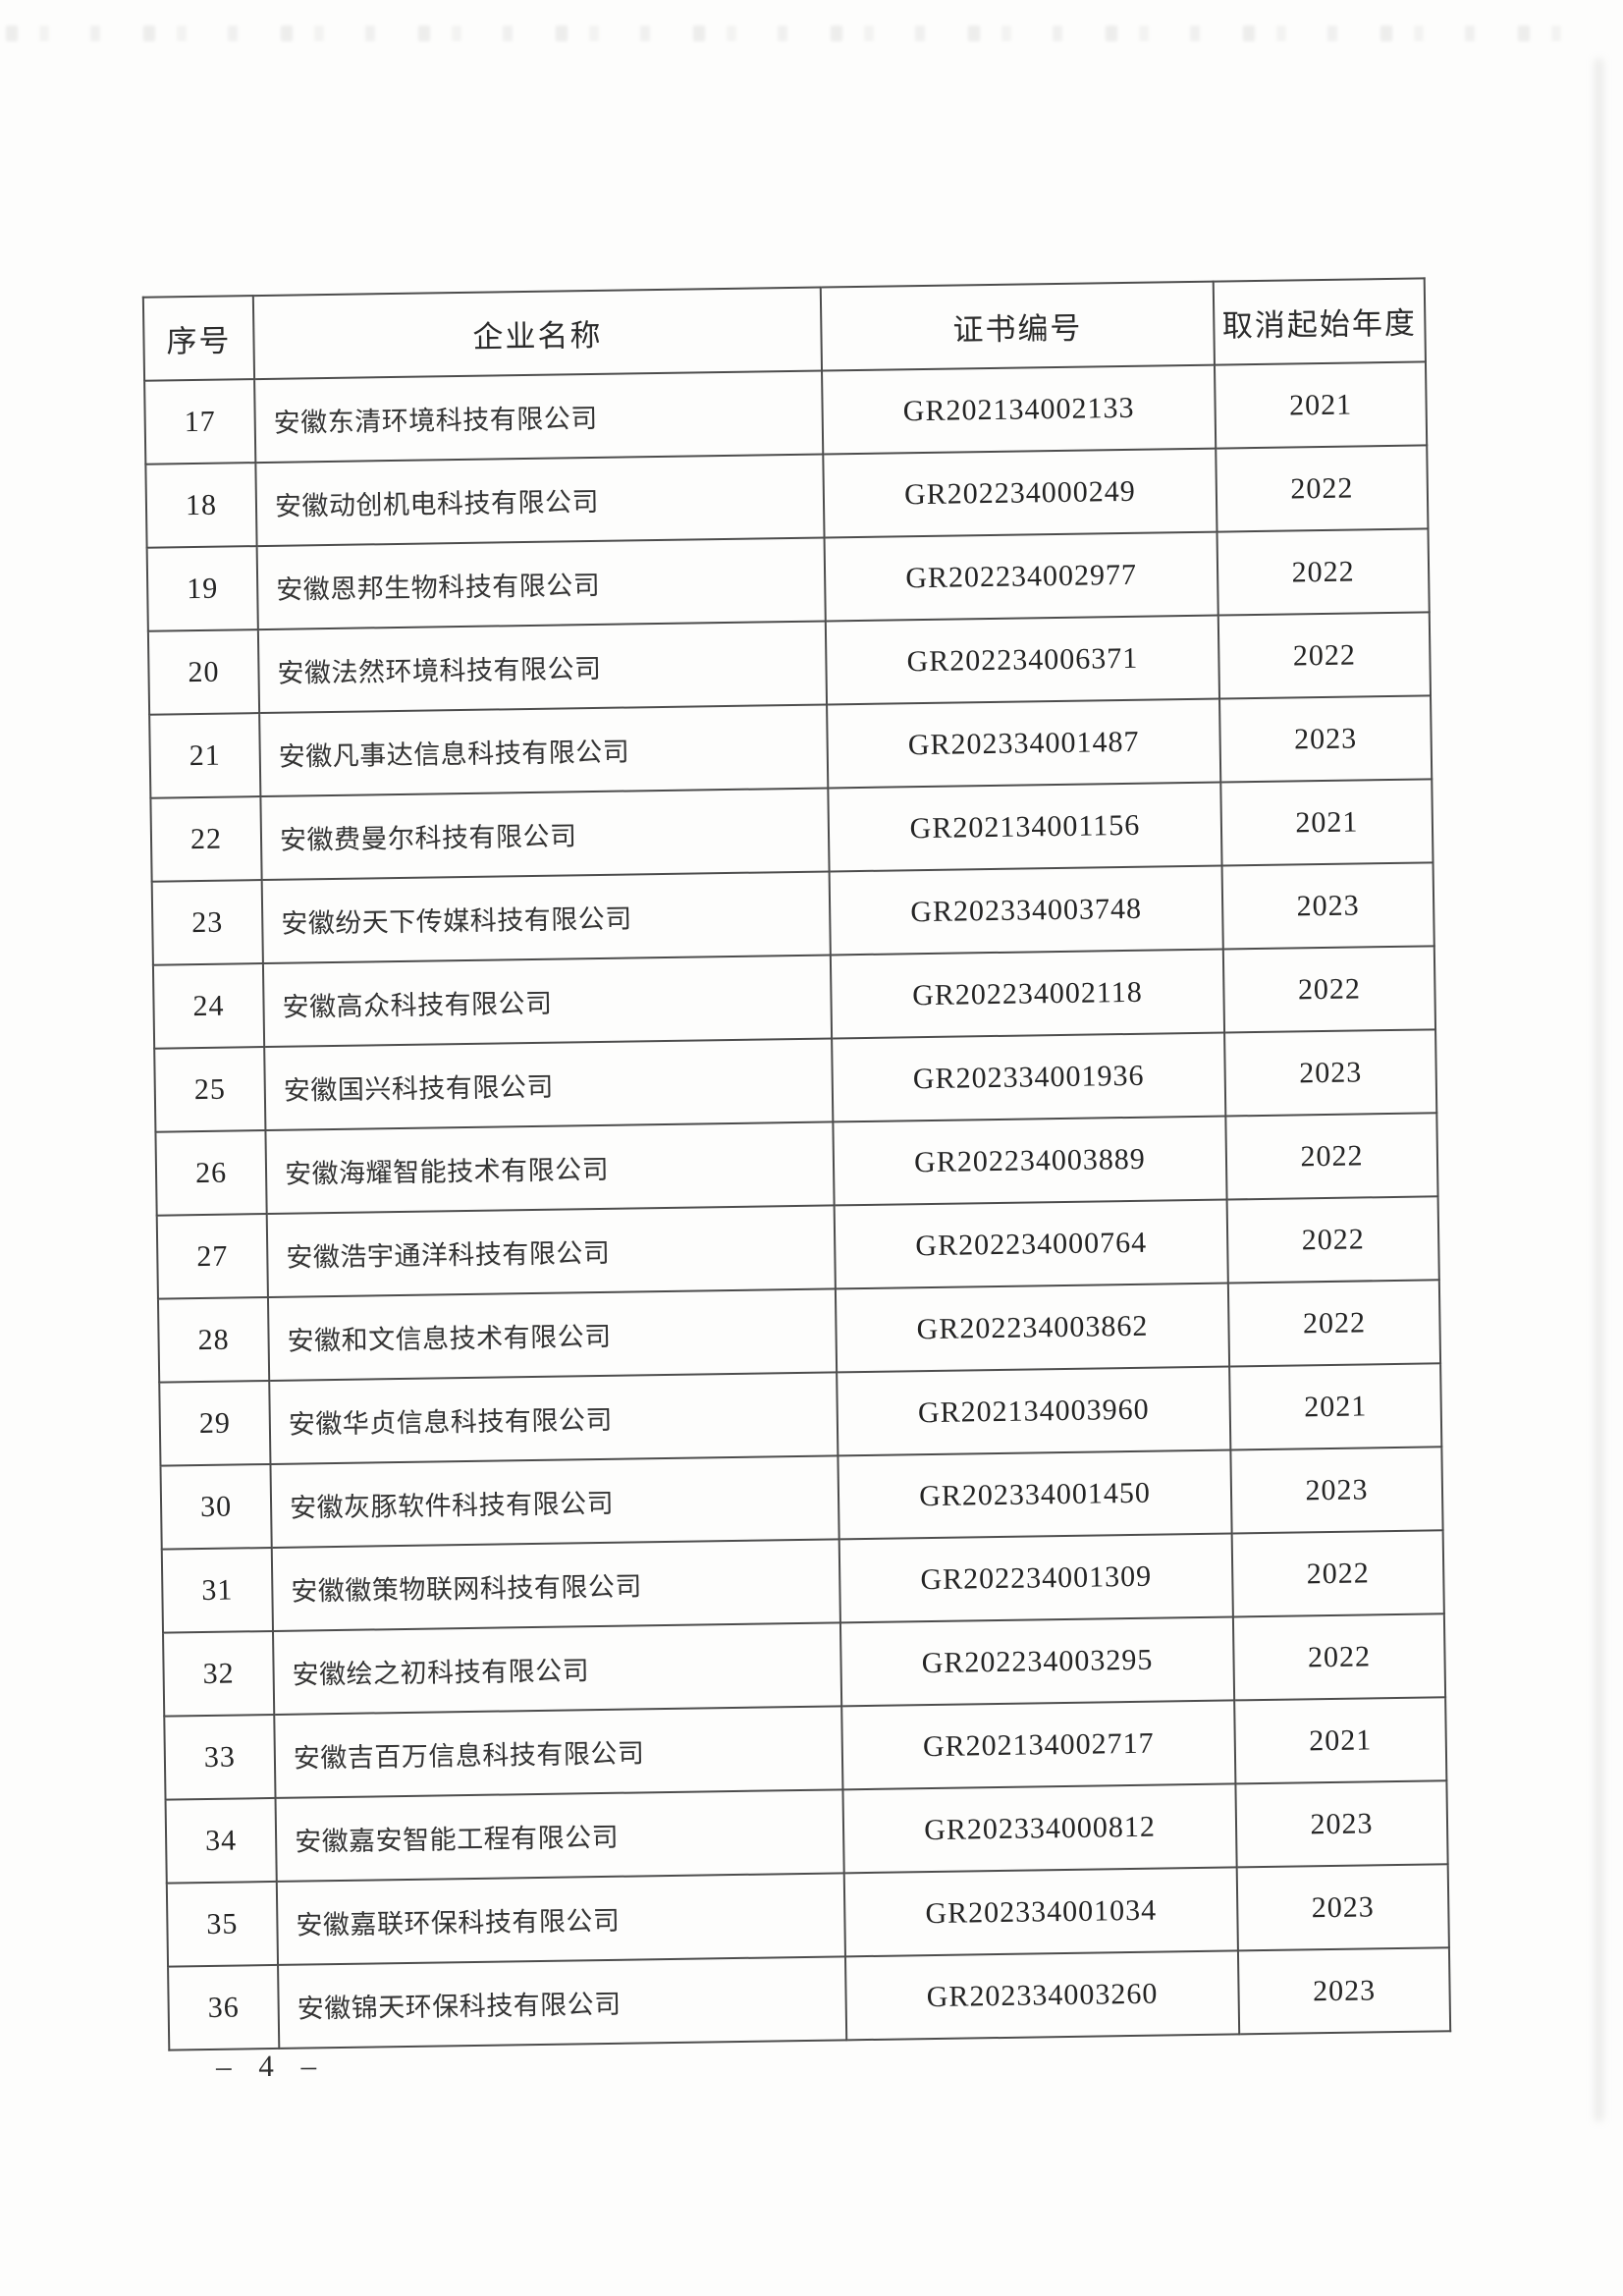 The height and width of the screenshot is (2296, 1623). What do you see at coordinates (538, 333) in the screenshot?
I see `header-company-name: 企业名称` at bounding box center [538, 333].